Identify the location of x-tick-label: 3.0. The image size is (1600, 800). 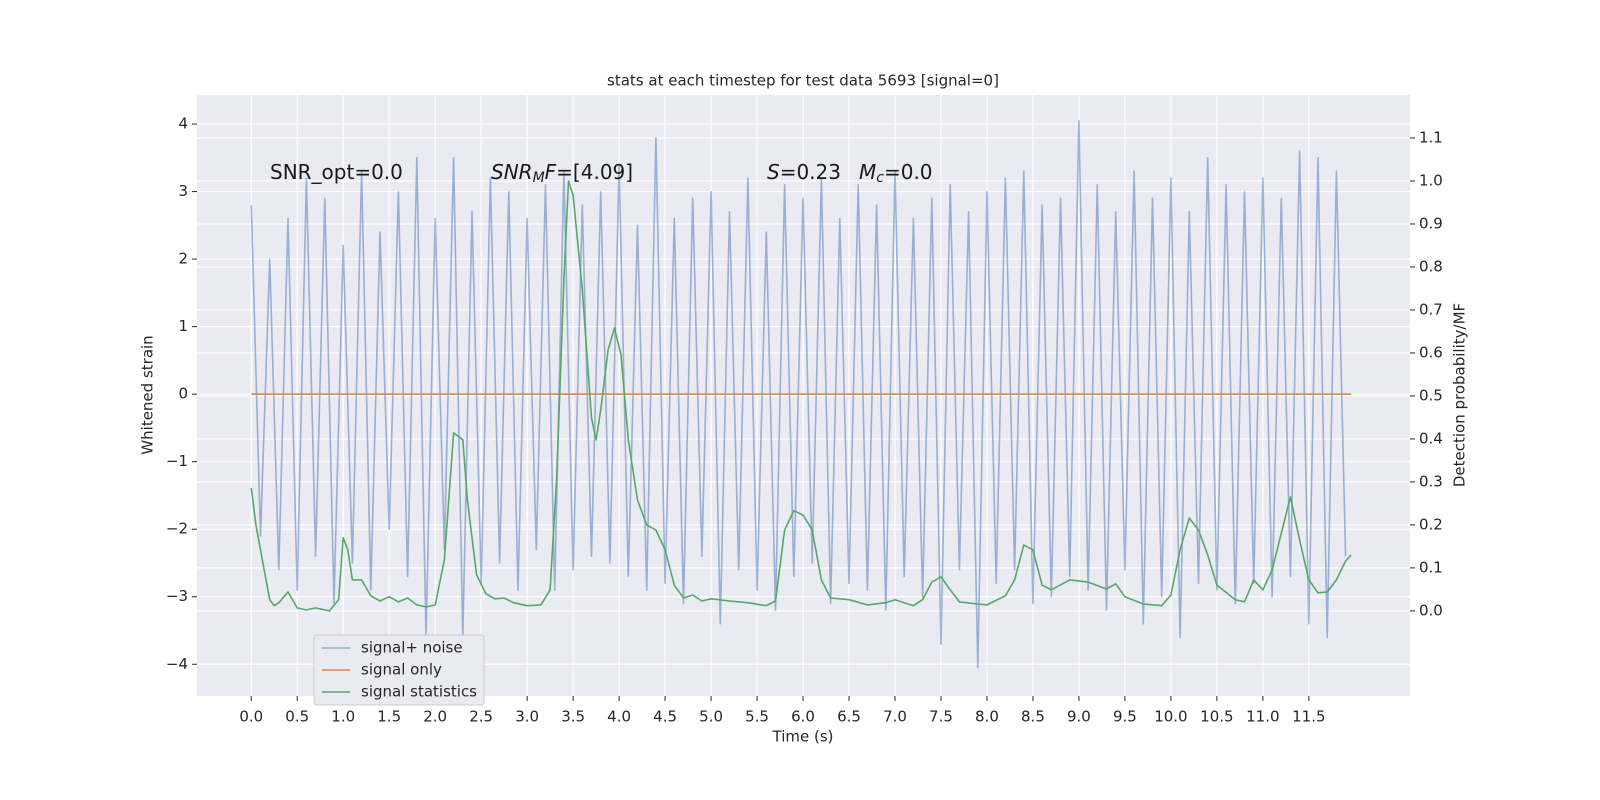
(527, 717).